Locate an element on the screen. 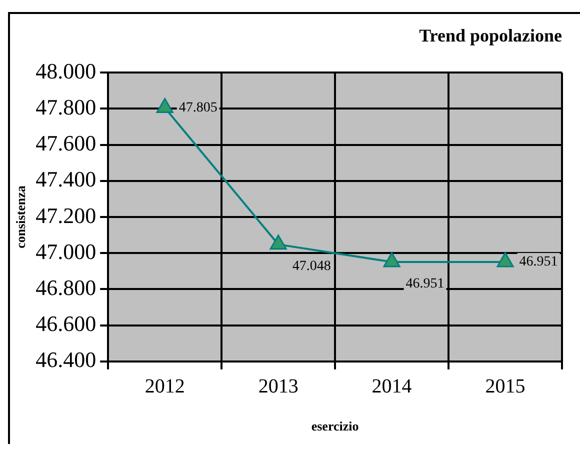 The width and height of the screenshot is (580, 458). x-tick-label: 2015 is located at coordinates (505, 387).